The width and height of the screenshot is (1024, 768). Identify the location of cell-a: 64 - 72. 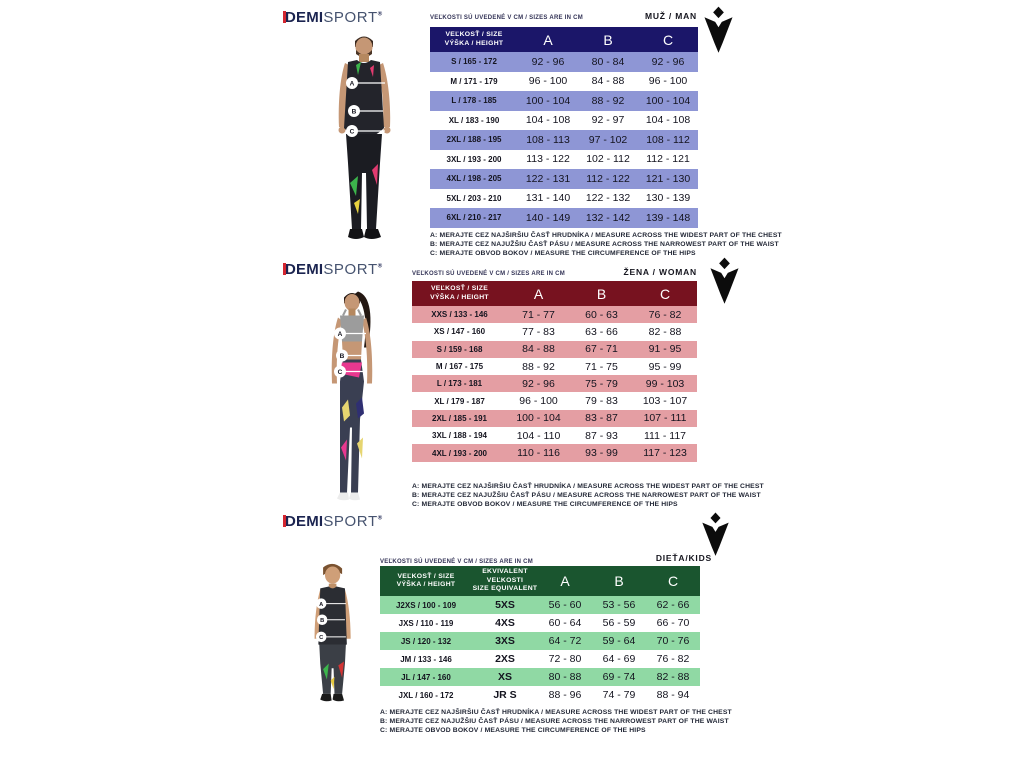
(565, 641).